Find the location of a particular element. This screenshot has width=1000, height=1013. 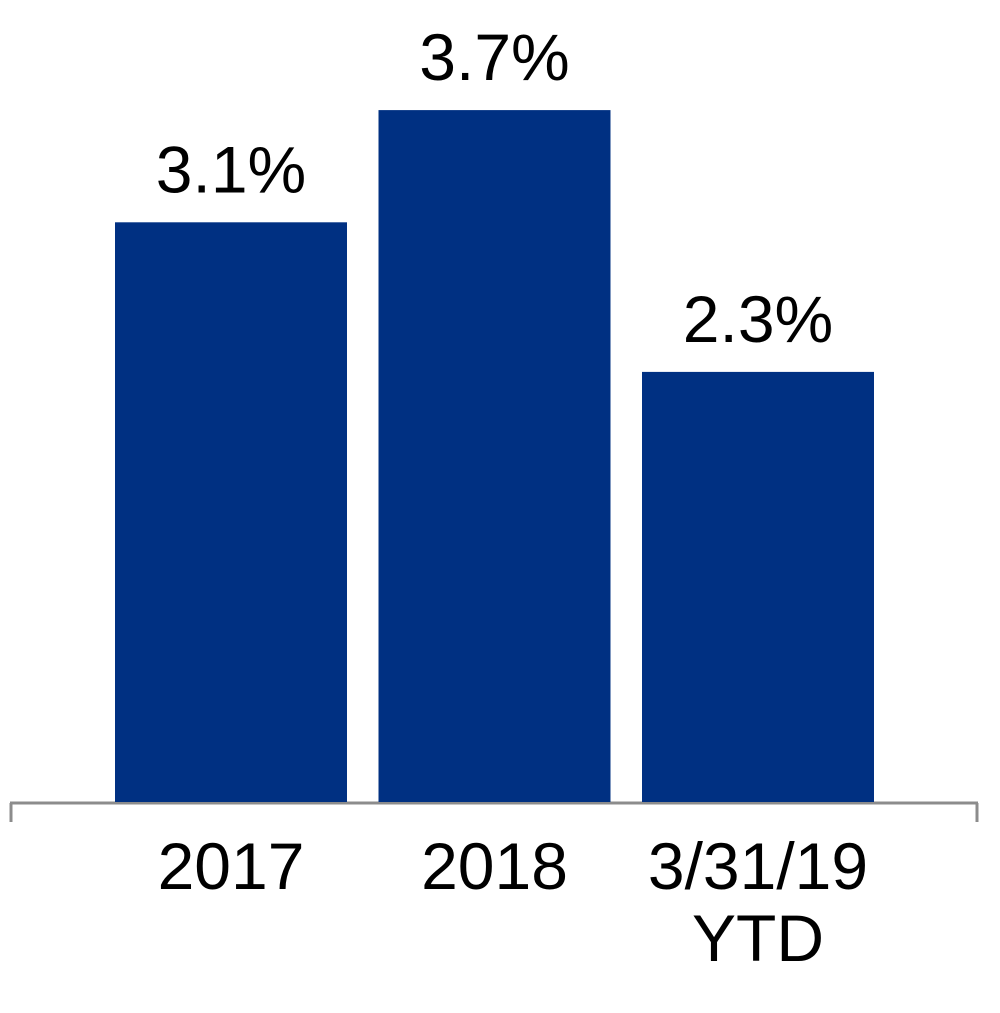

x-tick-label: 2017 is located at coordinates (231, 866).